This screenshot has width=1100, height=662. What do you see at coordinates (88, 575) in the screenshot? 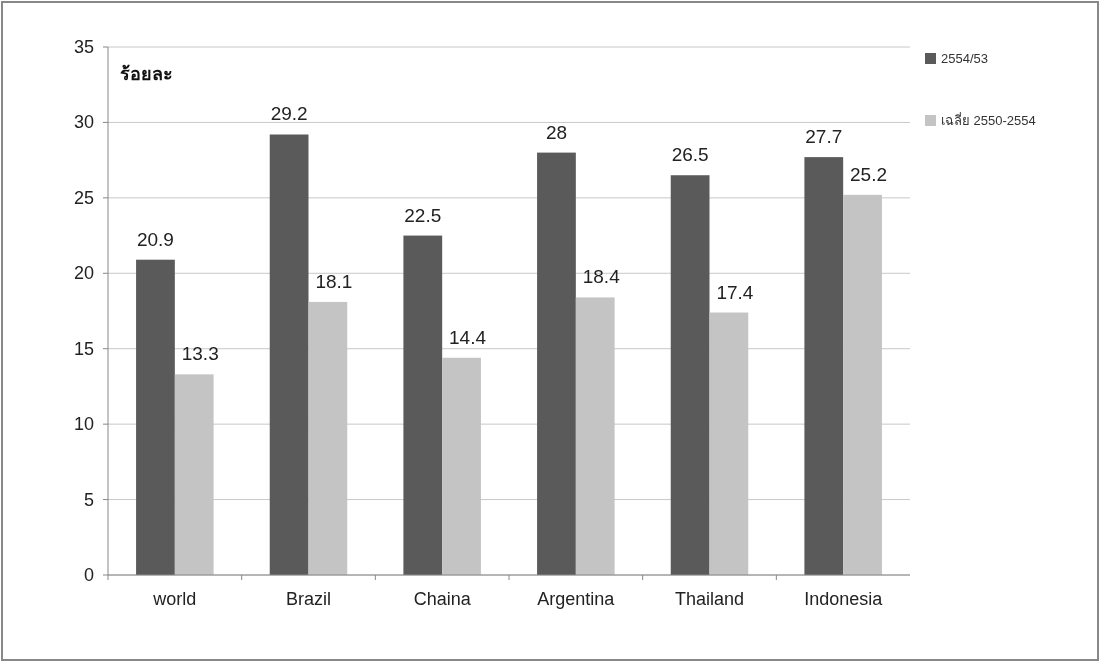
I see `y-tick-label: 0` at bounding box center [88, 575].